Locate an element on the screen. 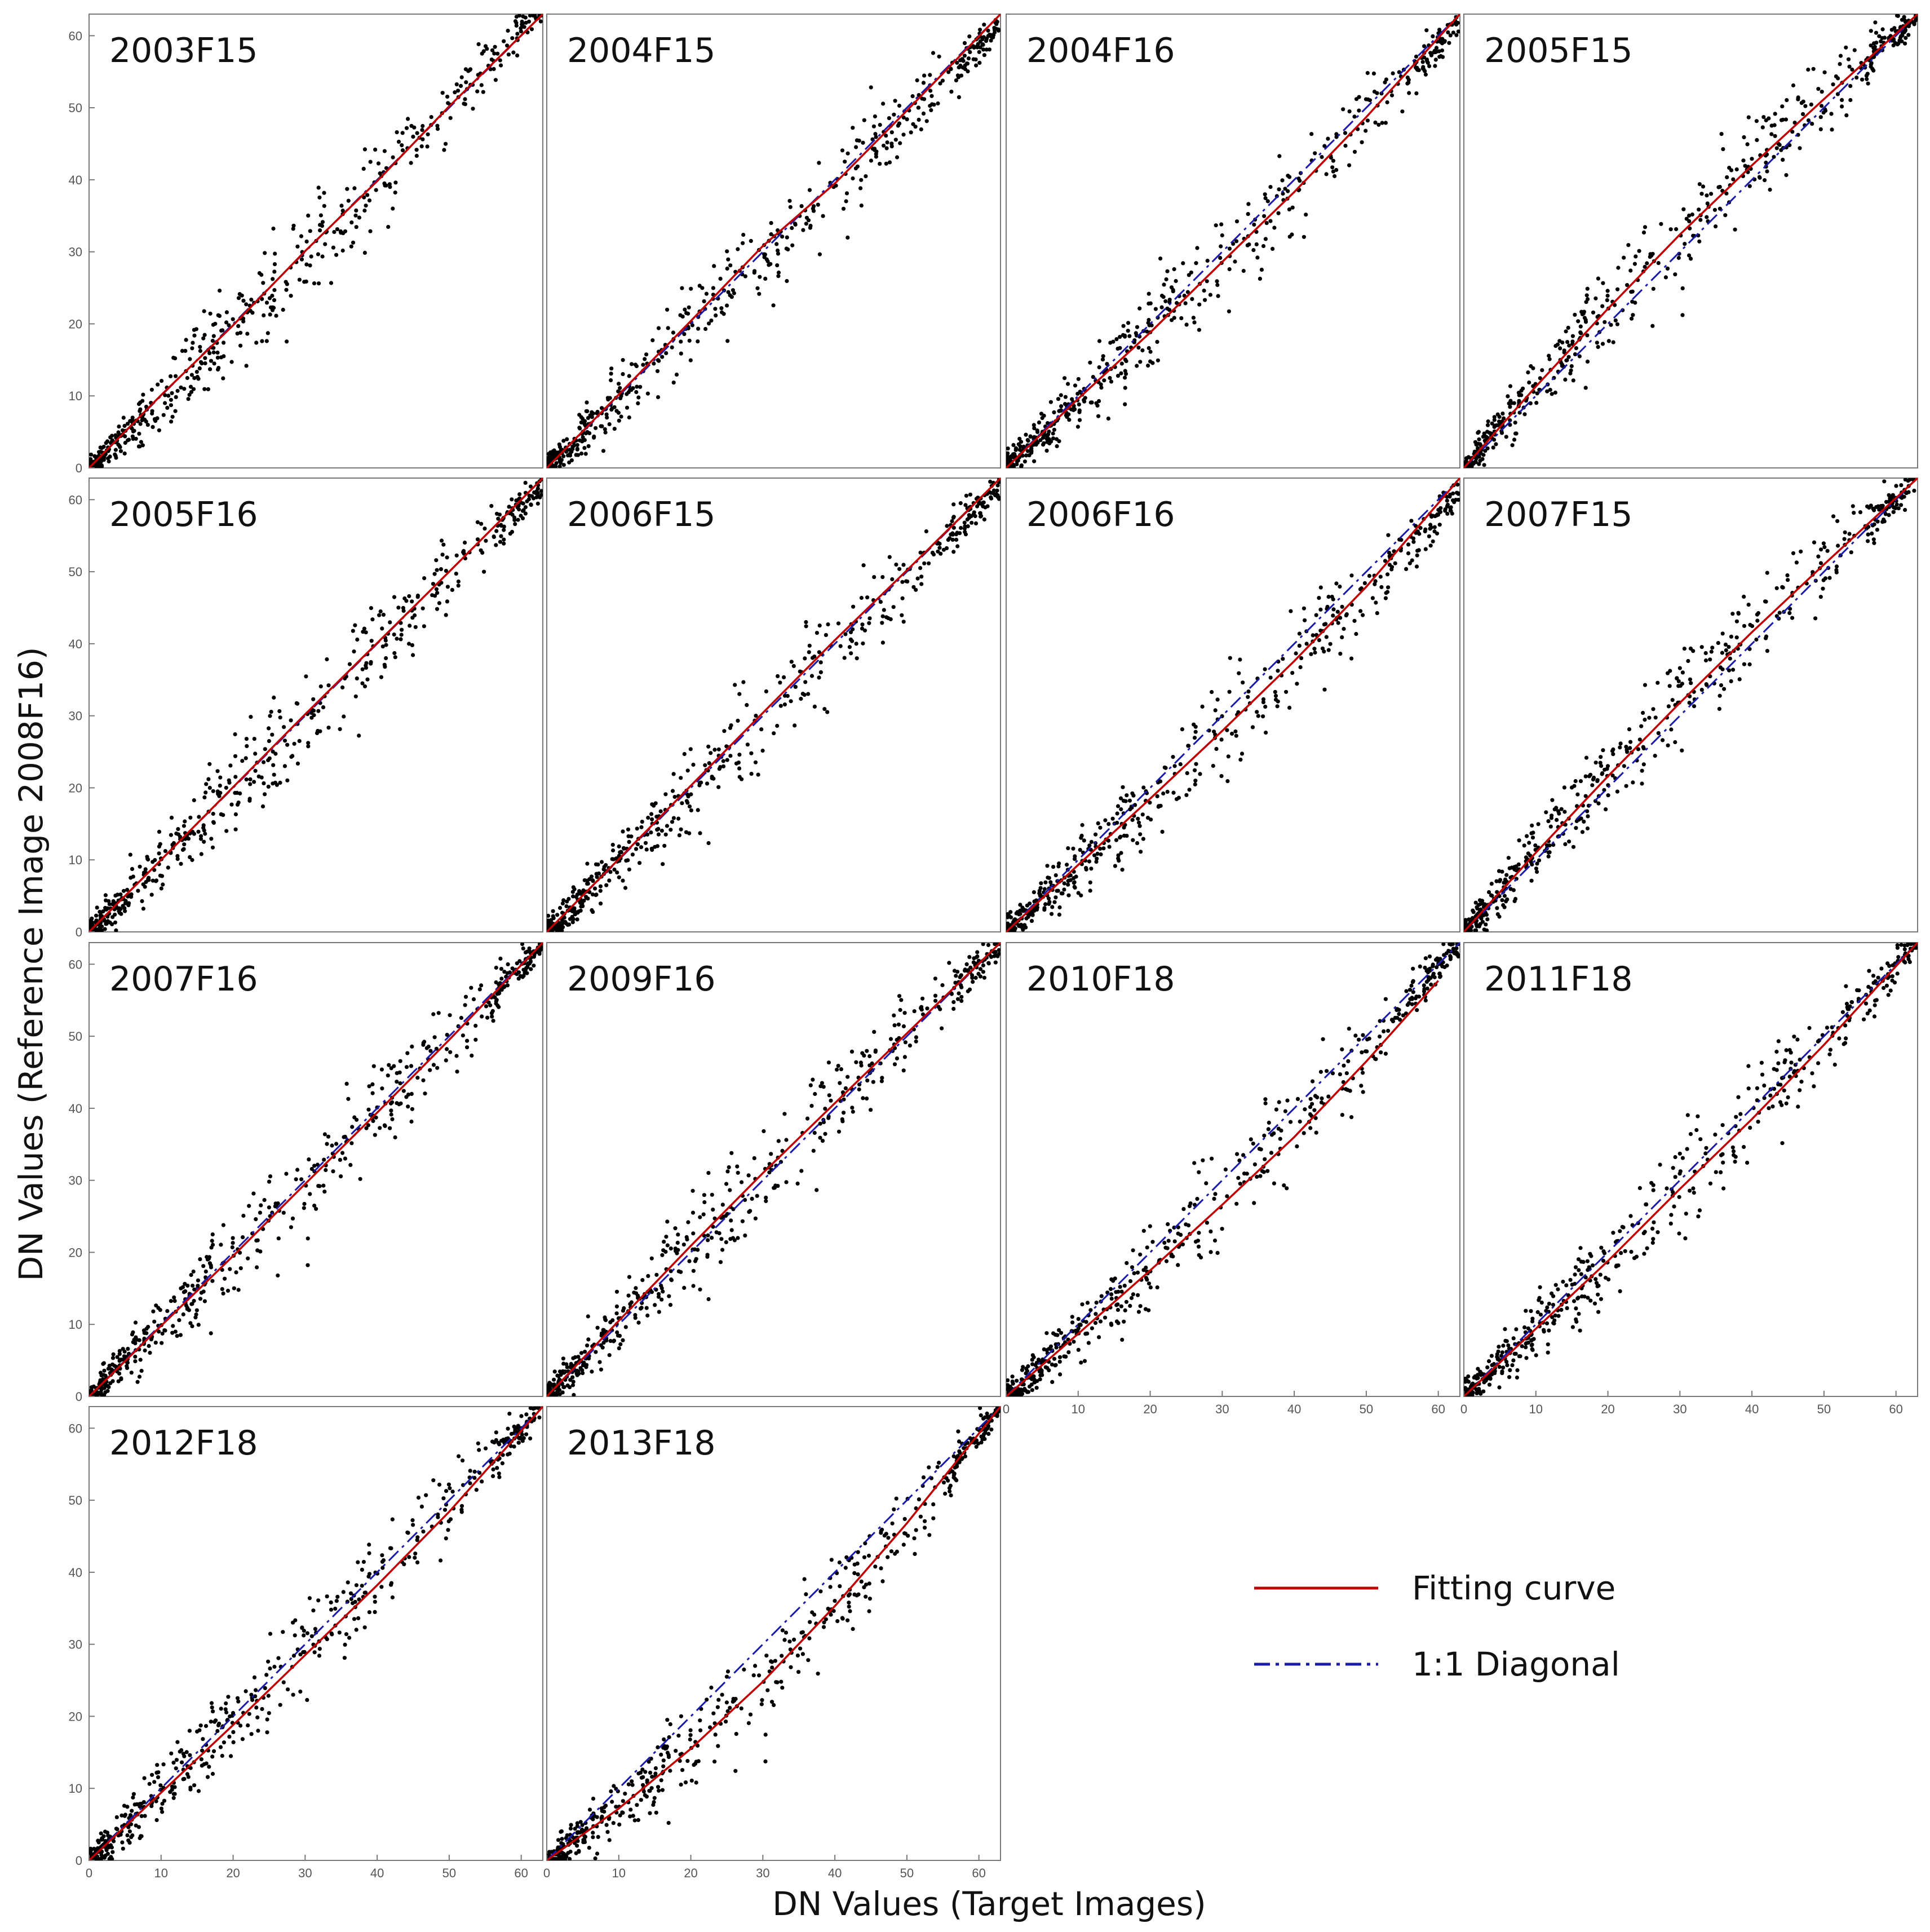 The width and height of the screenshot is (1930, 1932). y-tick-label: 0 is located at coordinates (79, 1397).